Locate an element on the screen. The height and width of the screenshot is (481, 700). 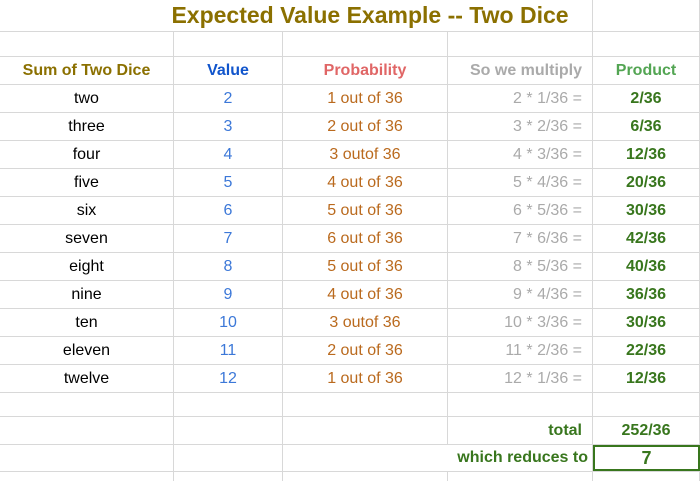
cell-multiply: 10 * 3/36 = is located at coordinates (520, 322).